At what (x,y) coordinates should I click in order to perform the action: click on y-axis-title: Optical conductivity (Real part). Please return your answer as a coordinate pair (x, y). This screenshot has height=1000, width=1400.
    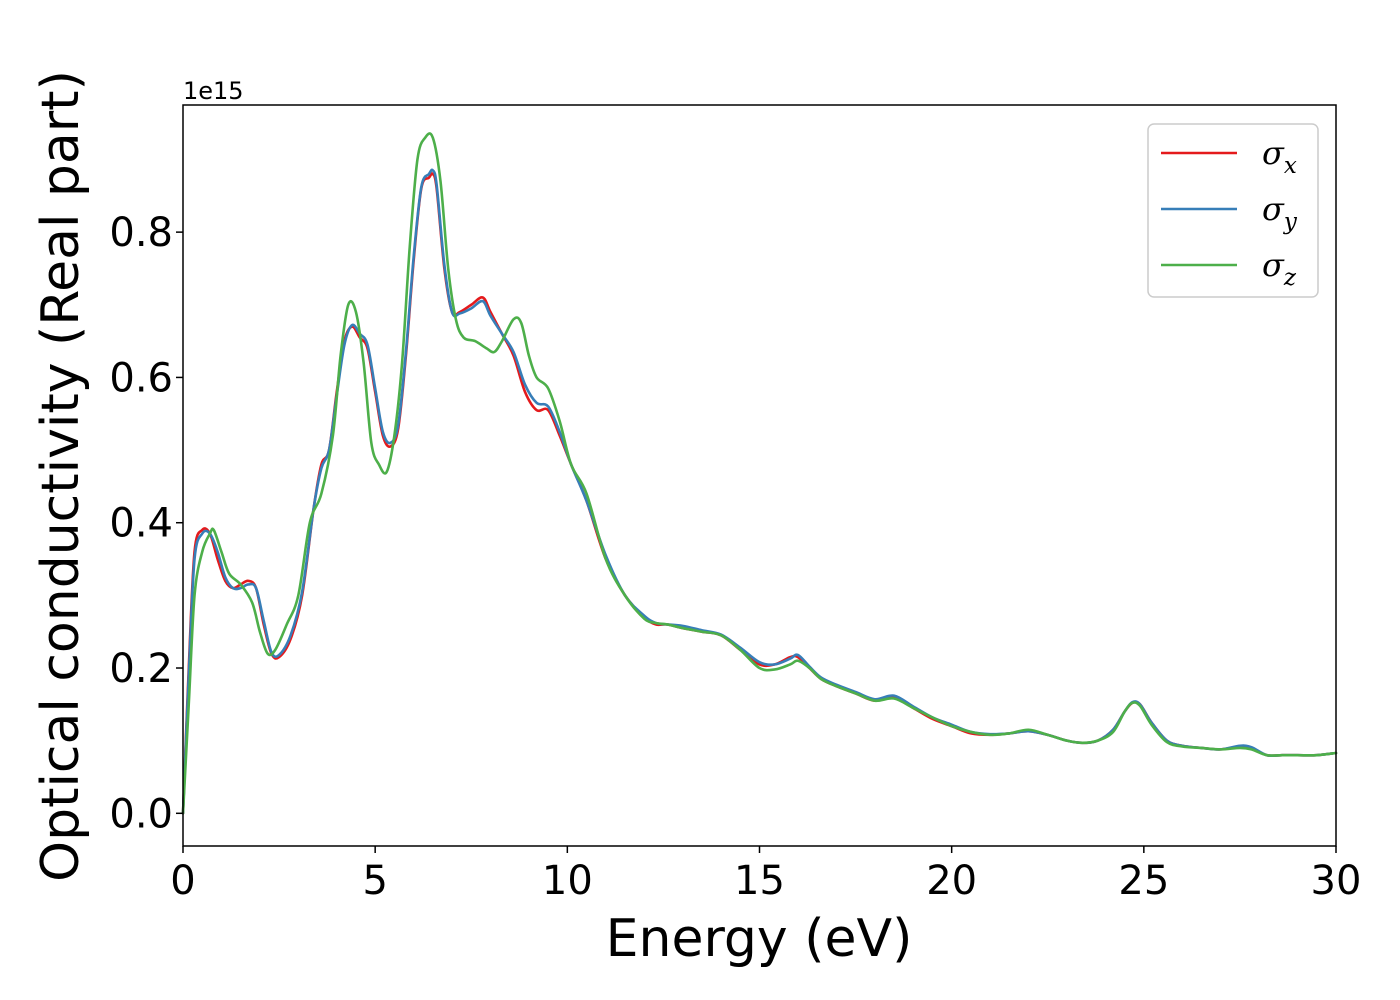
    Looking at the image, I should click on (61, 476).